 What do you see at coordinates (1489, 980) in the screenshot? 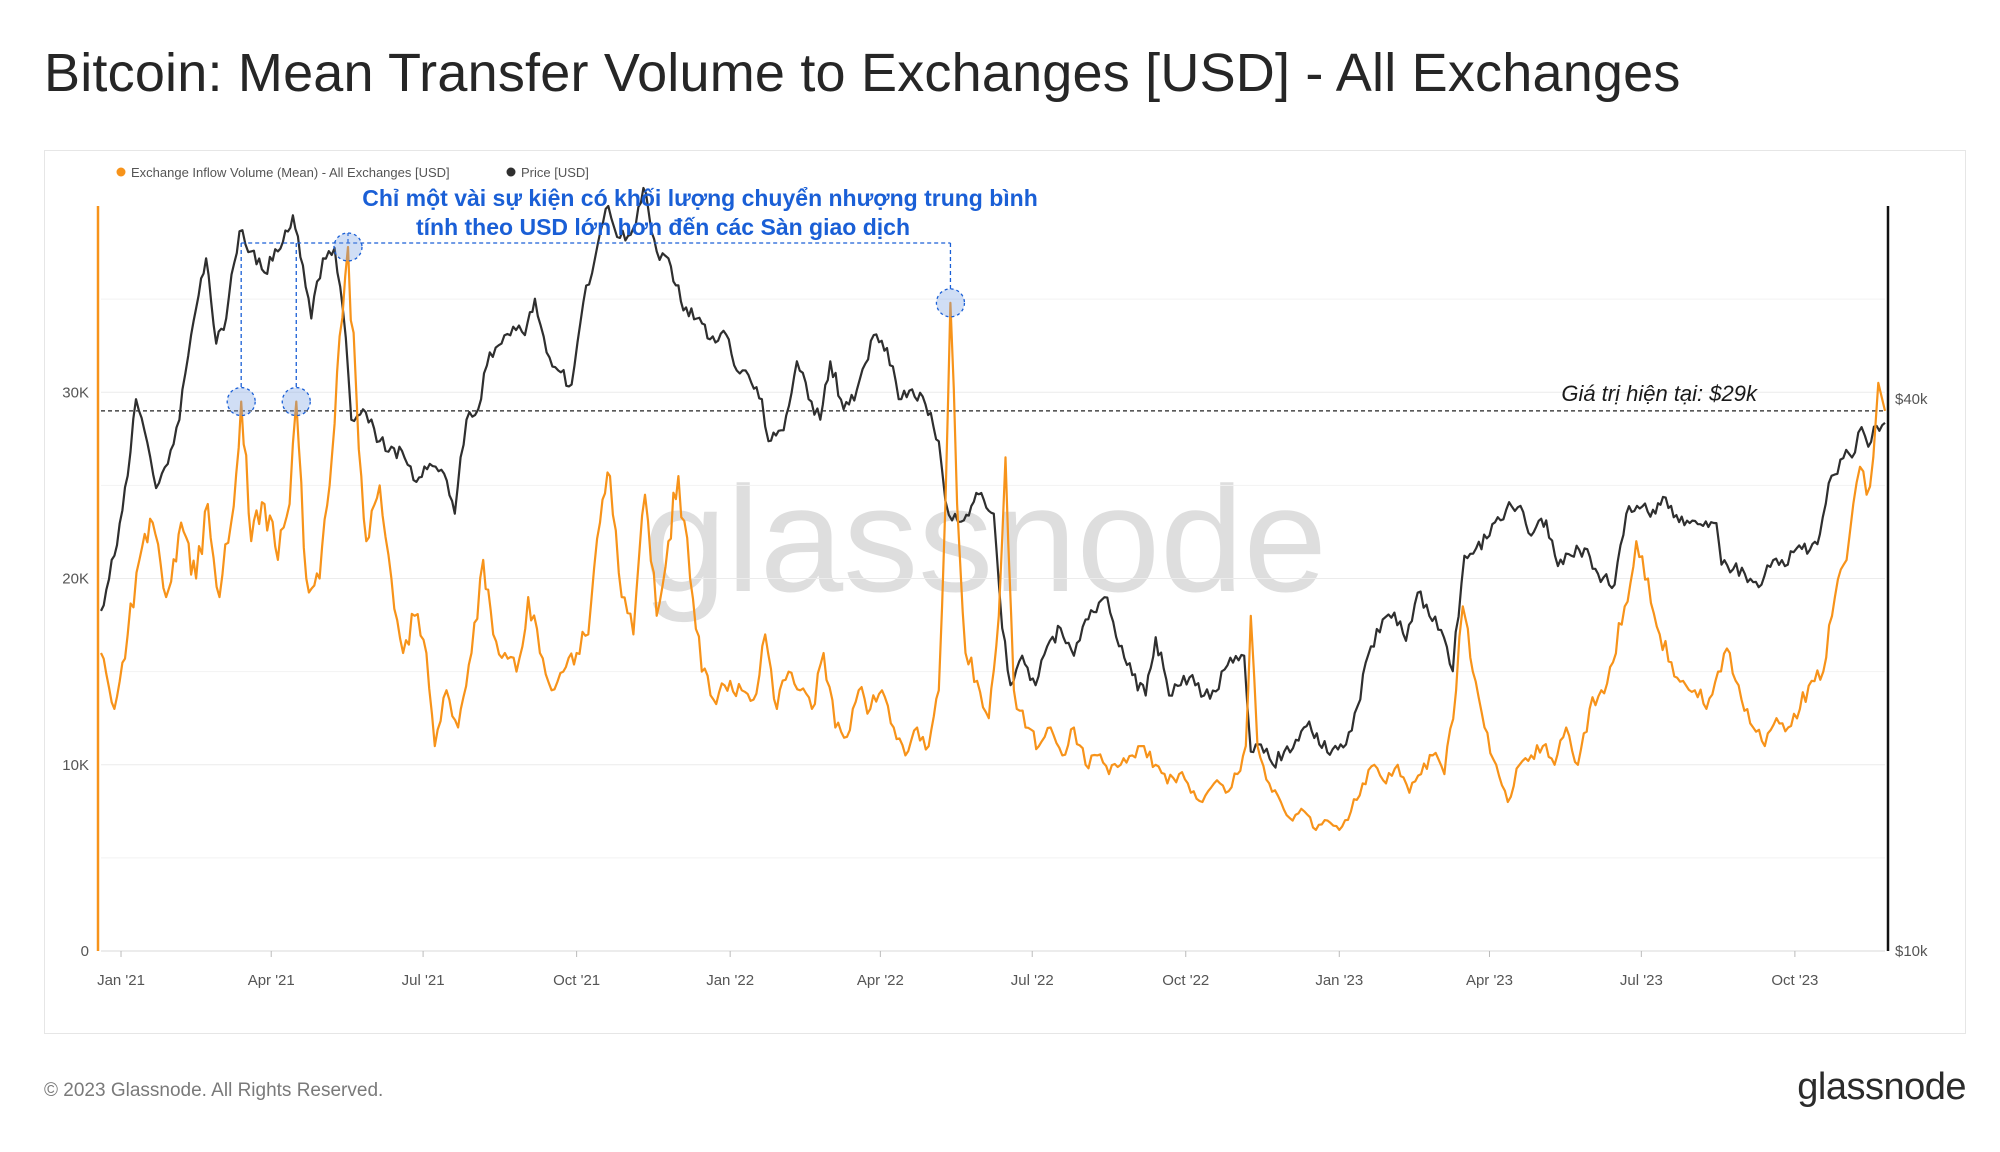
I see `x-tick-label: Apr '23` at bounding box center [1489, 980].